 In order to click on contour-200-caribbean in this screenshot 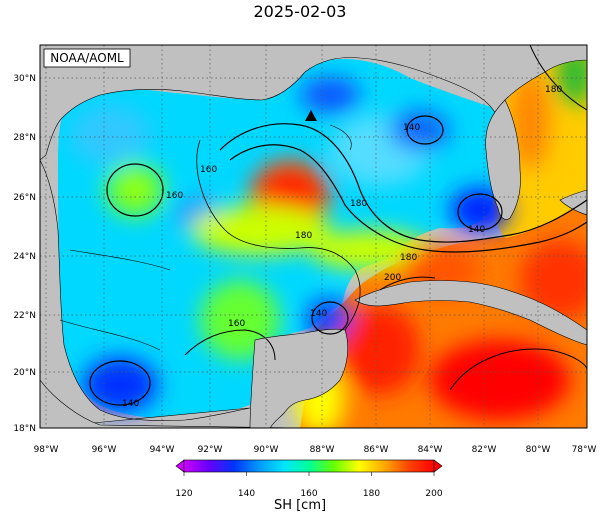, I will do `click(407, 283)`.